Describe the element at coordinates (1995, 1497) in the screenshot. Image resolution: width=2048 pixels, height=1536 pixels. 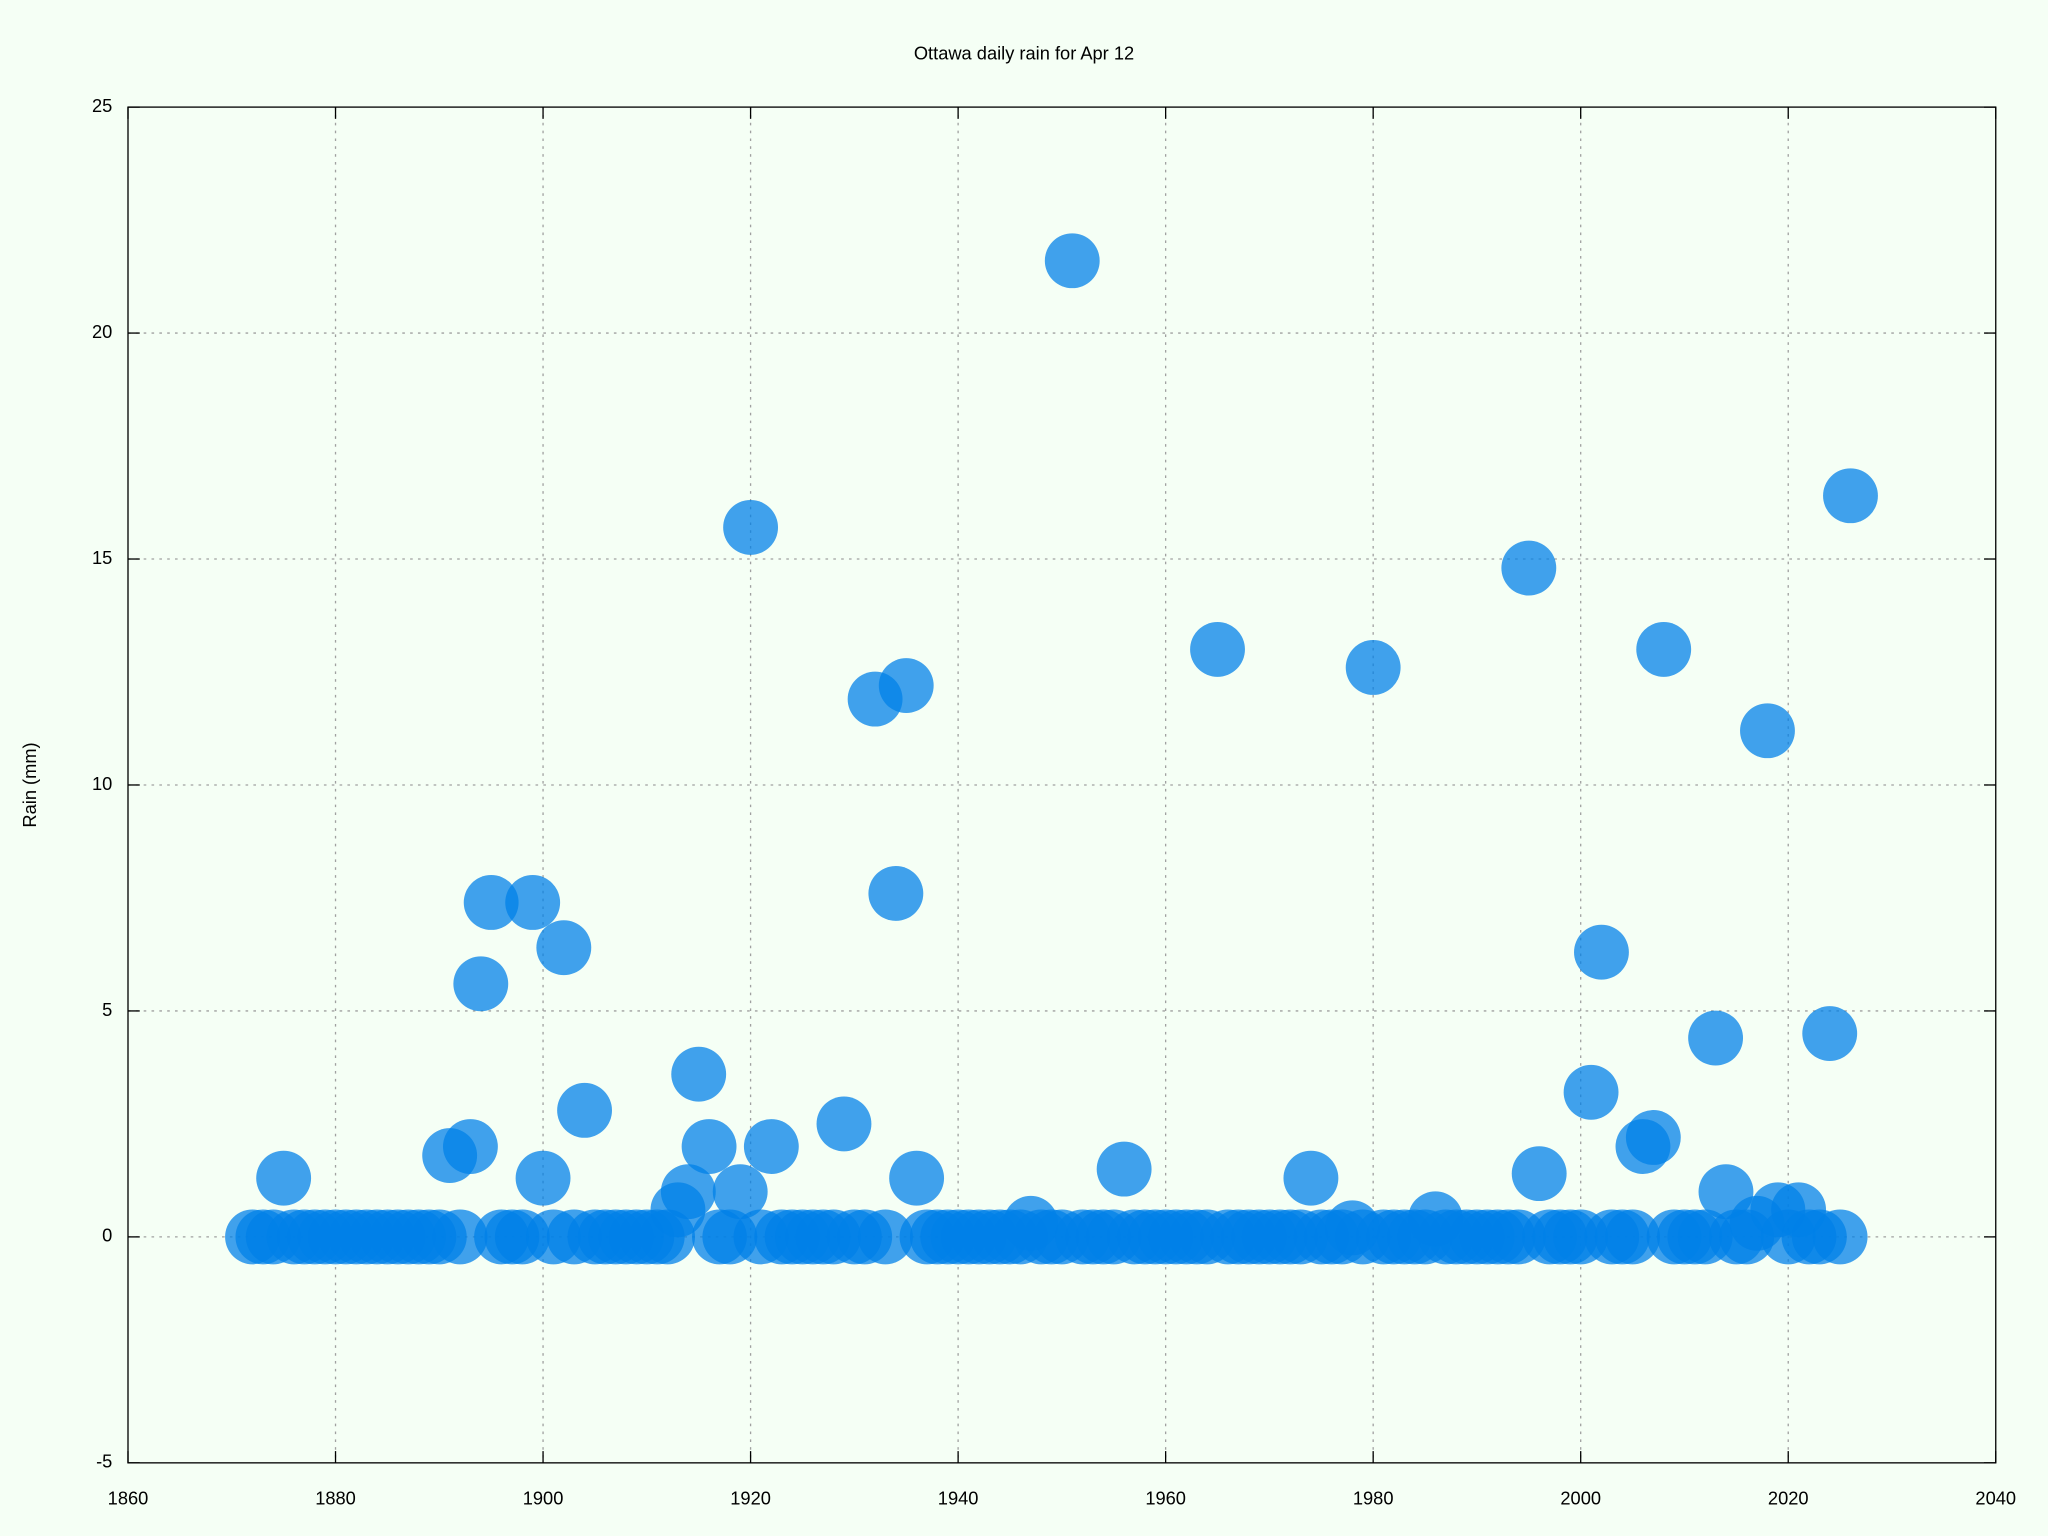
I see `x-tick-label: 2040` at that location.